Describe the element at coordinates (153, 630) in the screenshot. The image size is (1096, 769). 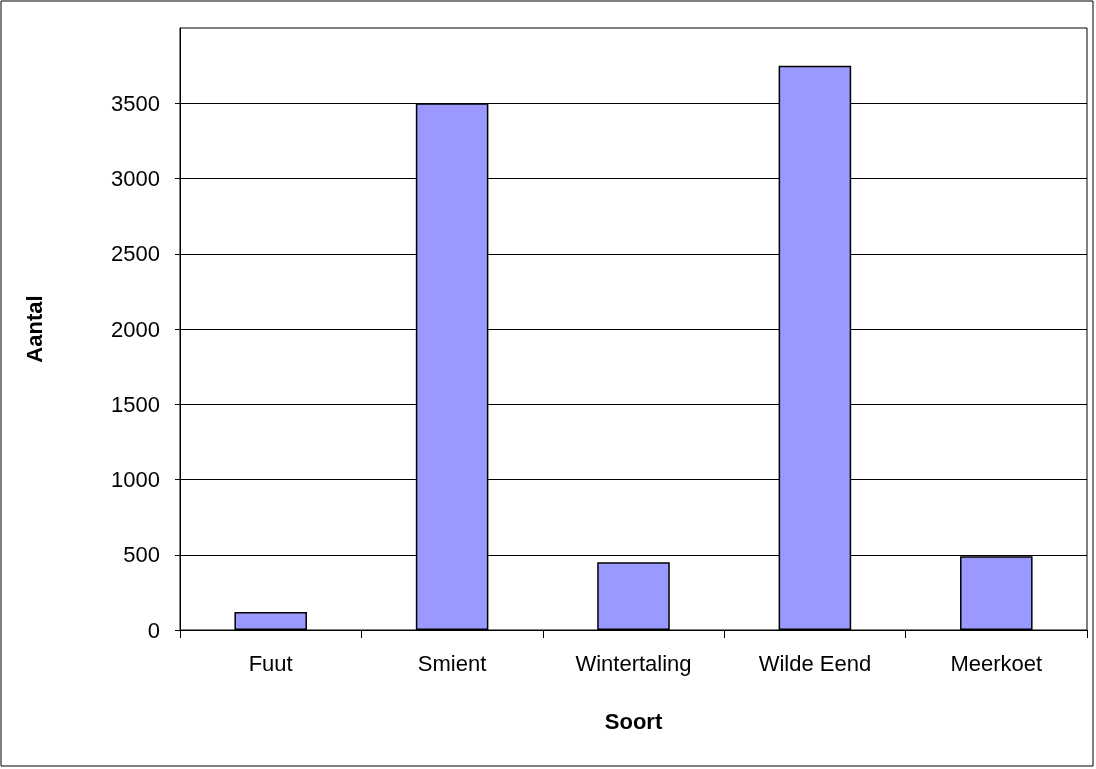
I see `y-tick-label: 0` at that location.